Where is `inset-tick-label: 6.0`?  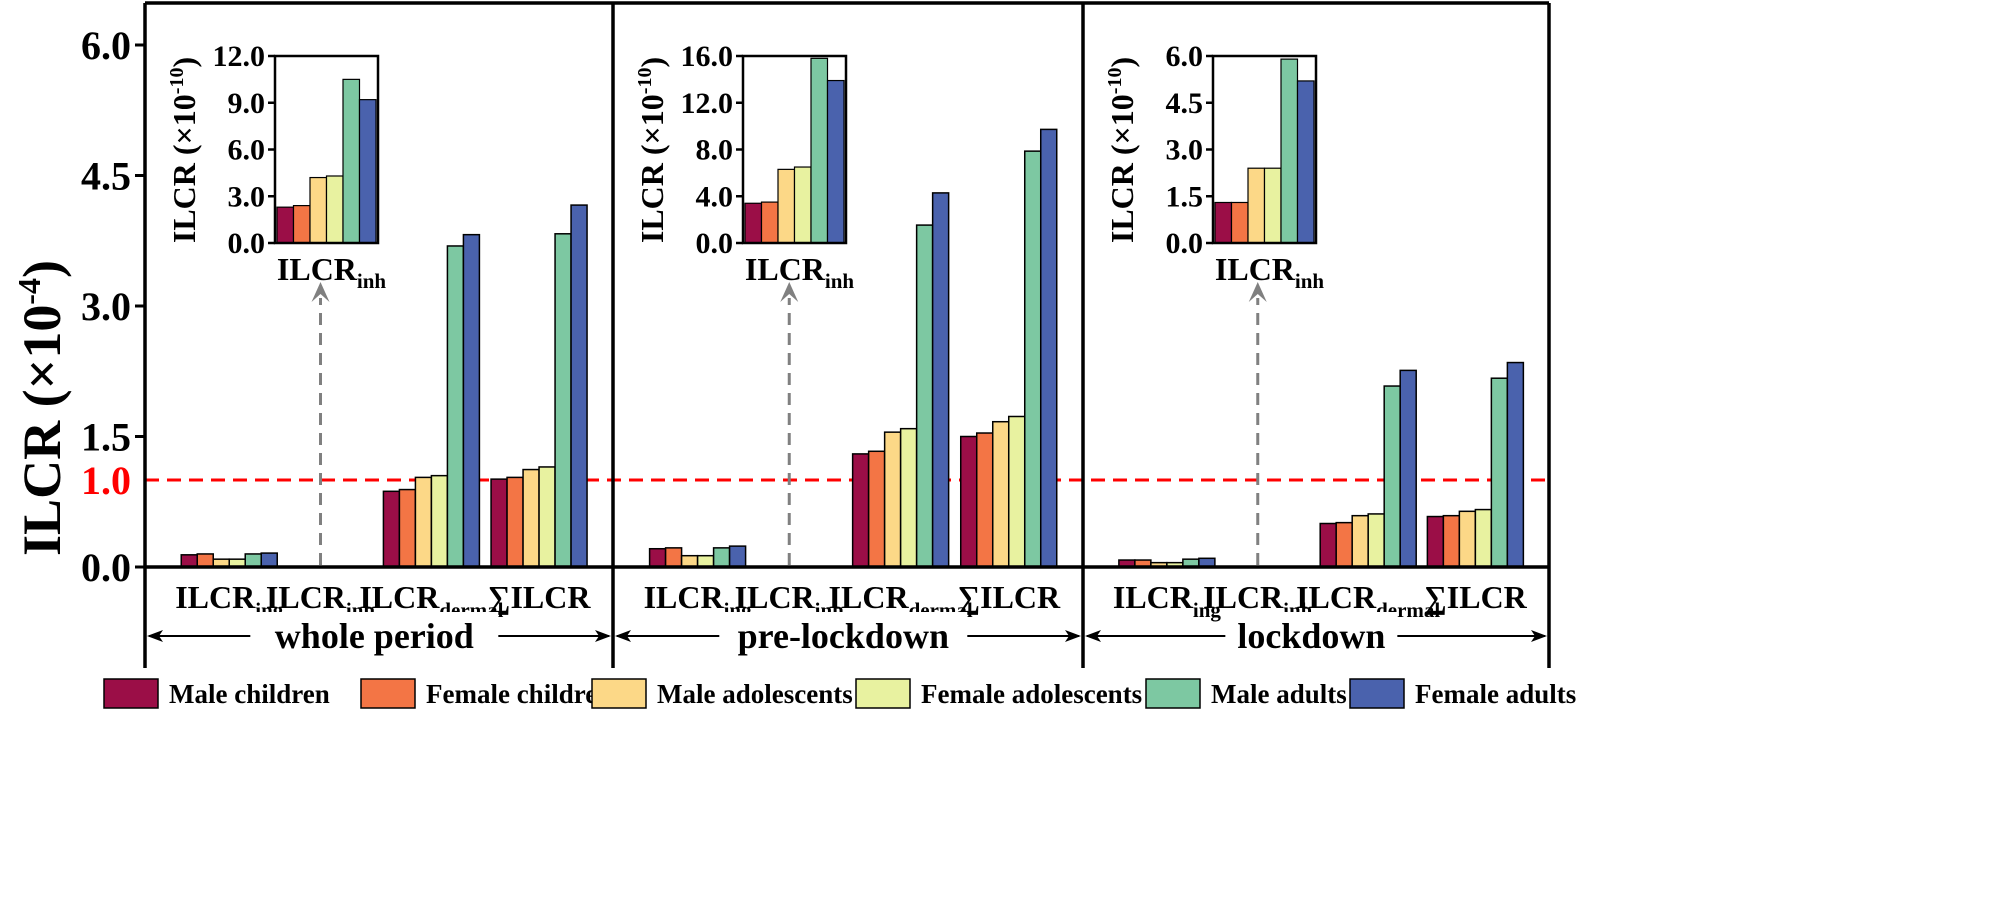 inset-tick-label: 6.0 is located at coordinates (1185, 56).